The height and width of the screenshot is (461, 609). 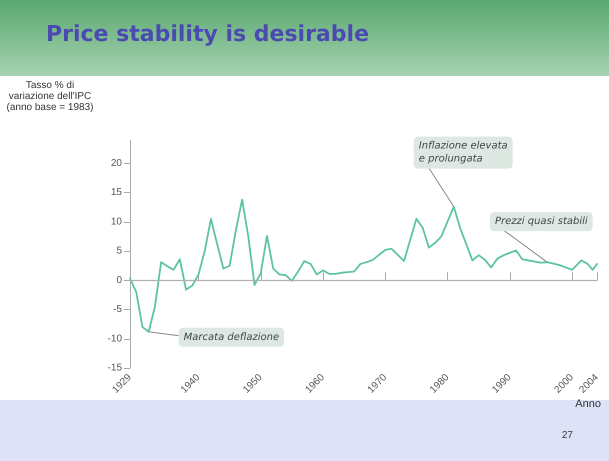 What do you see at coordinates (119, 251) in the screenshot?
I see `y-tick-label: 5` at bounding box center [119, 251].